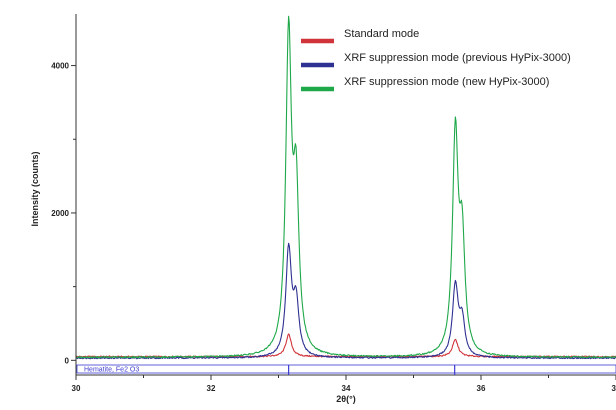 The height and width of the screenshot is (410, 616). What do you see at coordinates (345, 399) in the screenshot?
I see `x-axis-label: 2θ(°)` at bounding box center [345, 399].